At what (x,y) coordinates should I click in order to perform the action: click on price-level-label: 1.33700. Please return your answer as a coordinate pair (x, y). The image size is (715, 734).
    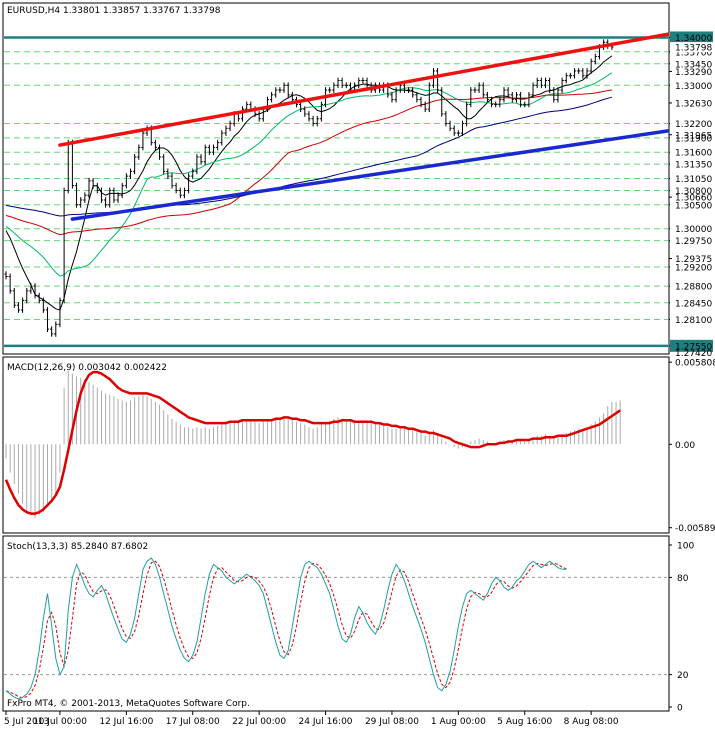
    Looking at the image, I should click on (693, 53).